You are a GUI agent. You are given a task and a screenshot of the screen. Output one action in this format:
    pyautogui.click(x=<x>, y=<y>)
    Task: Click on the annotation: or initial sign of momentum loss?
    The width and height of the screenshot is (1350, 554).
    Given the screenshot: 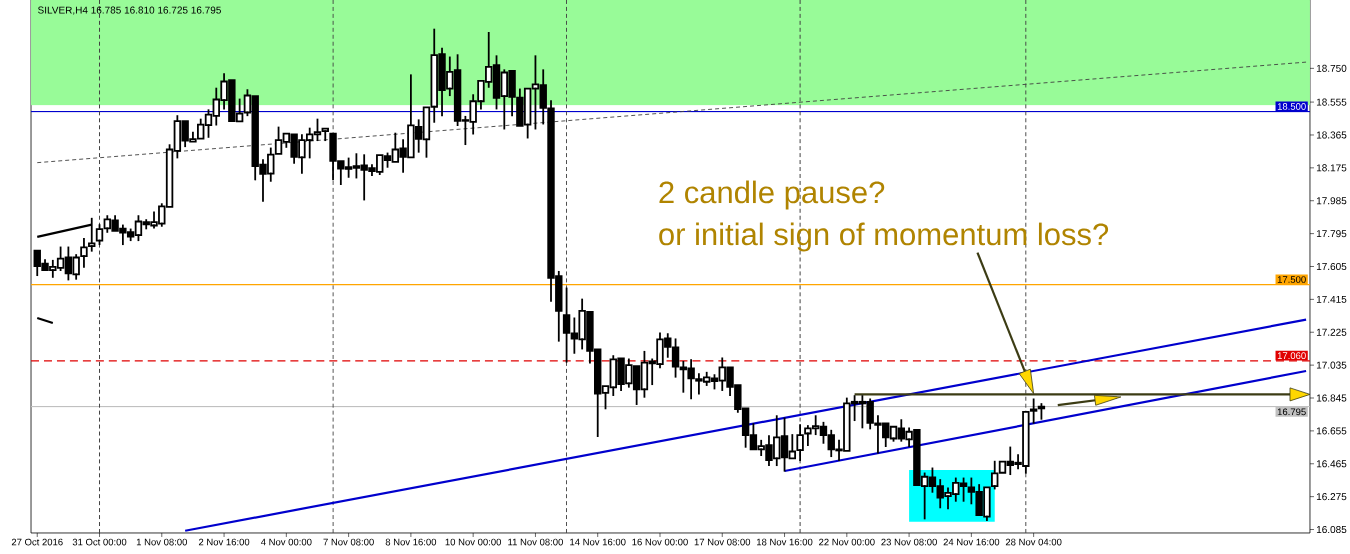 What is the action you would take?
    pyautogui.click(x=884, y=237)
    